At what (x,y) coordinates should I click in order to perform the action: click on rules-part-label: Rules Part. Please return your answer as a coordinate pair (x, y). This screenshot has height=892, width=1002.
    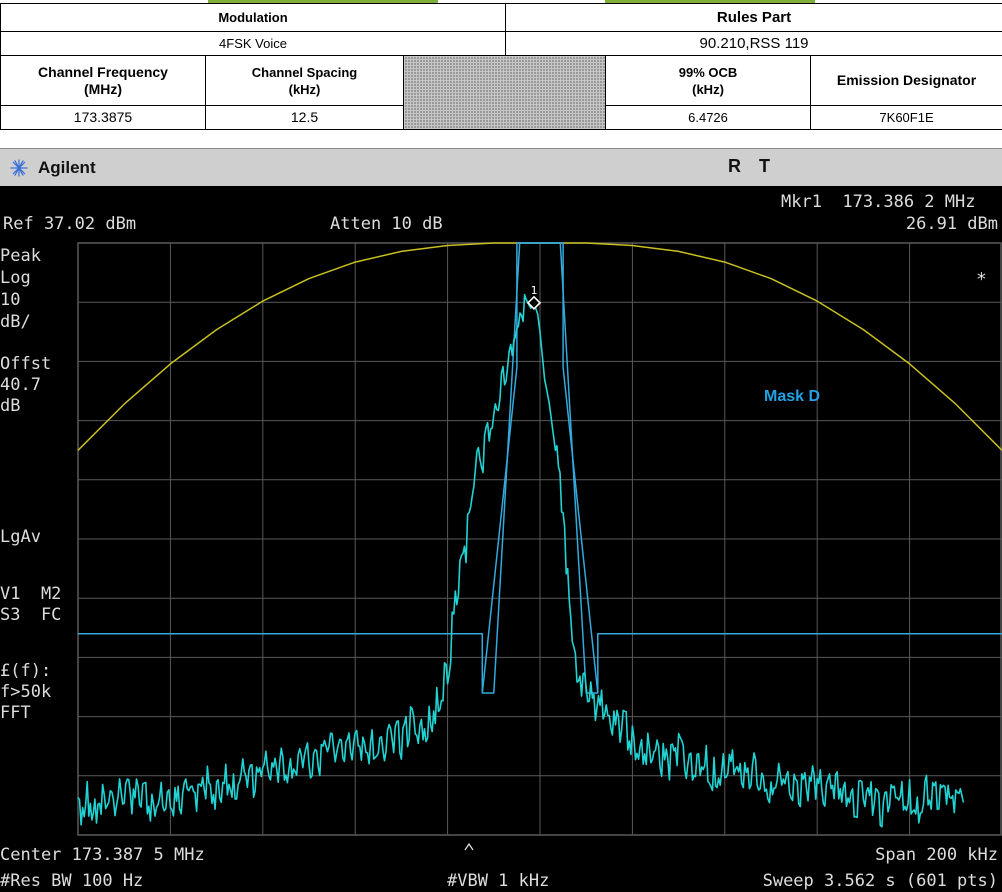
    Looking at the image, I should click on (753, 17).